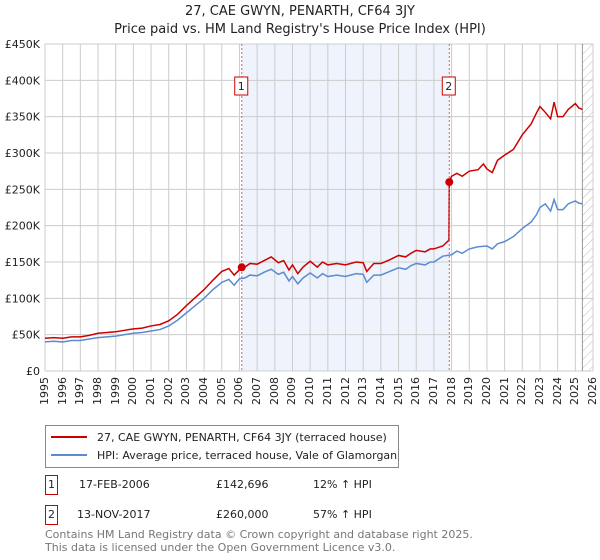 Image resolution: width=600 pixels, height=560 pixels. Describe the element at coordinates (300, 11) in the screenshot. I see `chart-title: 27, CAE GWYN, PENARTH, CF64 3JY` at that location.